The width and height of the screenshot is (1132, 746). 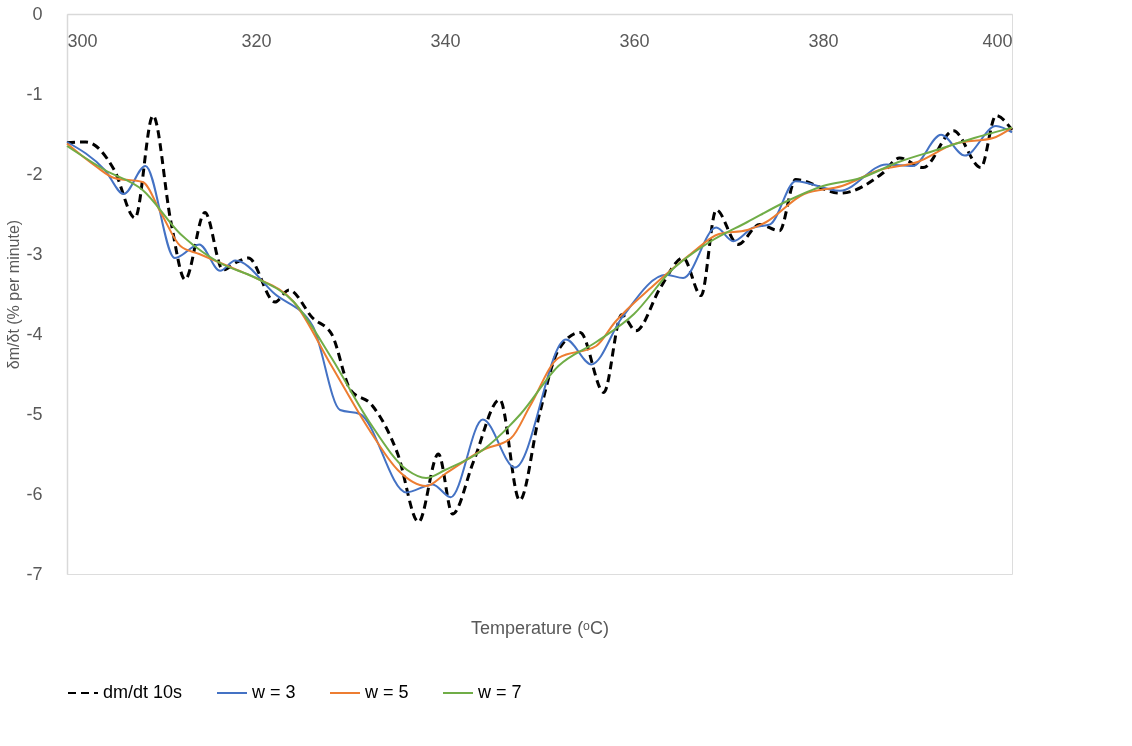 What do you see at coordinates (34, 413) in the screenshot?
I see `y-tick-label: -5` at bounding box center [34, 413].